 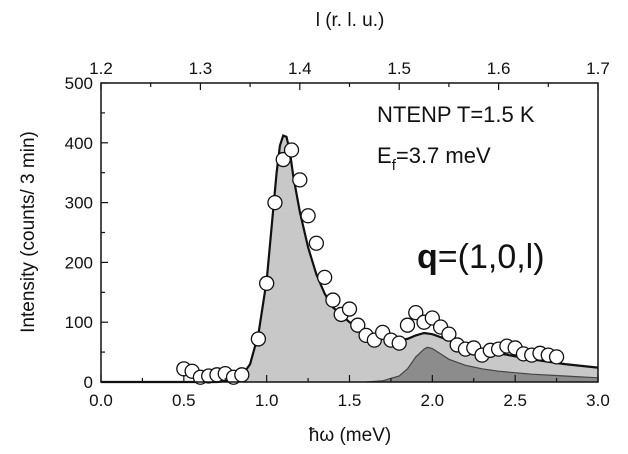 What do you see at coordinates (384, 155) in the screenshot?
I see `annotation-ef-main: E` at bounding box center [384, 155].